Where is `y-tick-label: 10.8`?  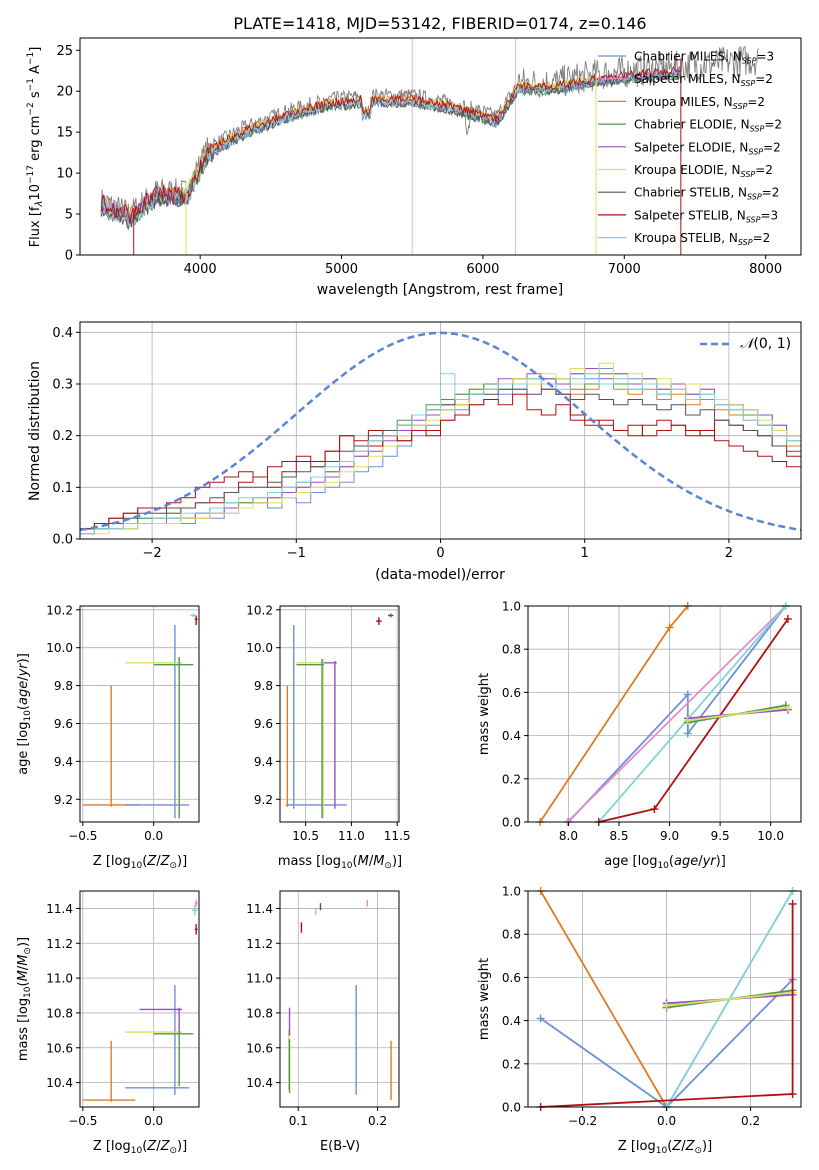 y-tick-label: 10.8 is located at coordinates (259, 1013).